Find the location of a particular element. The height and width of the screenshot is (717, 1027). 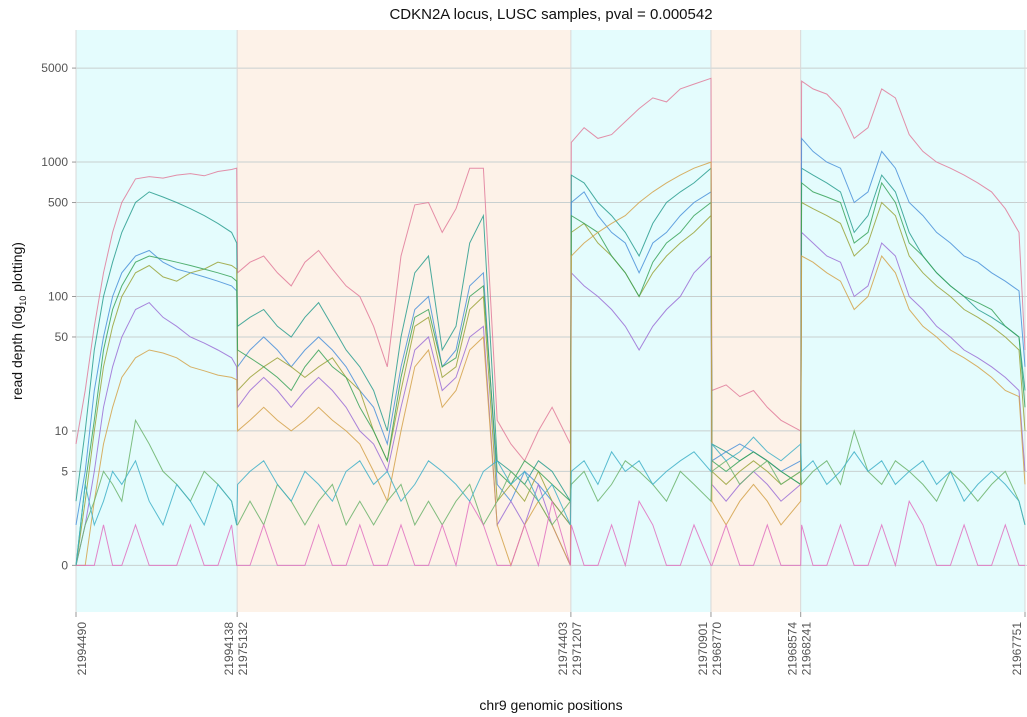

y-axis-title: read depth (log10 plotting) is located at coordinates (18, 321).